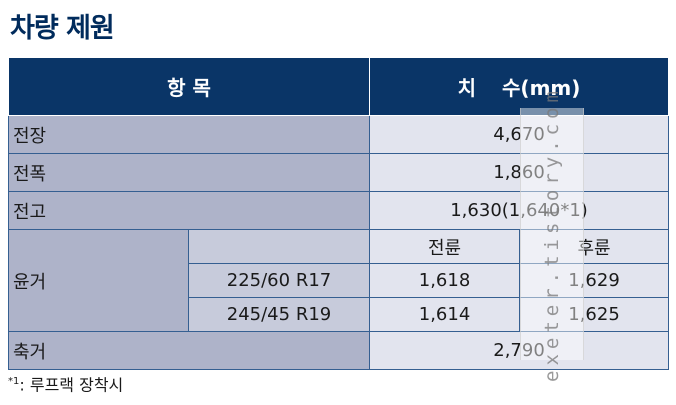 The height and width of the screenshot is (405, 676). Describe the element at coordinates (519, 134) in the screenshot. I see `length-value: 4,670` at that location.